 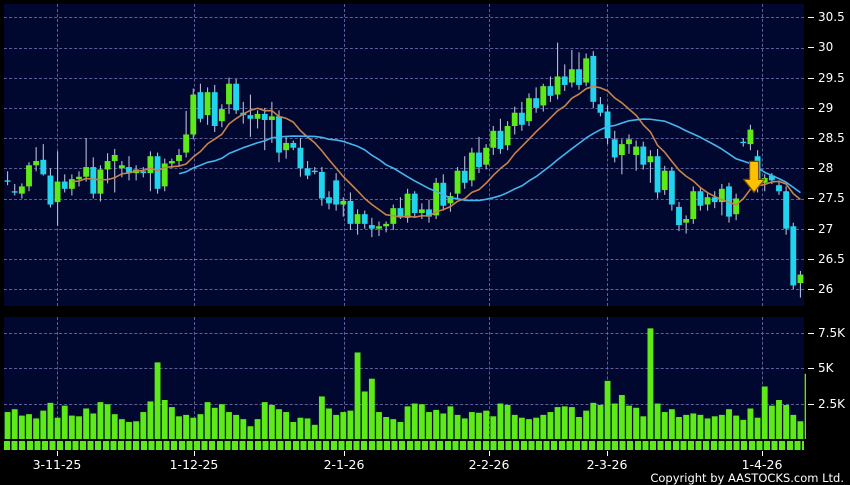 What do you see at coordinates (344, 464) in the screenshot?
I see `date-tick-label: 2-1-26` at bounding box center [344, 464].